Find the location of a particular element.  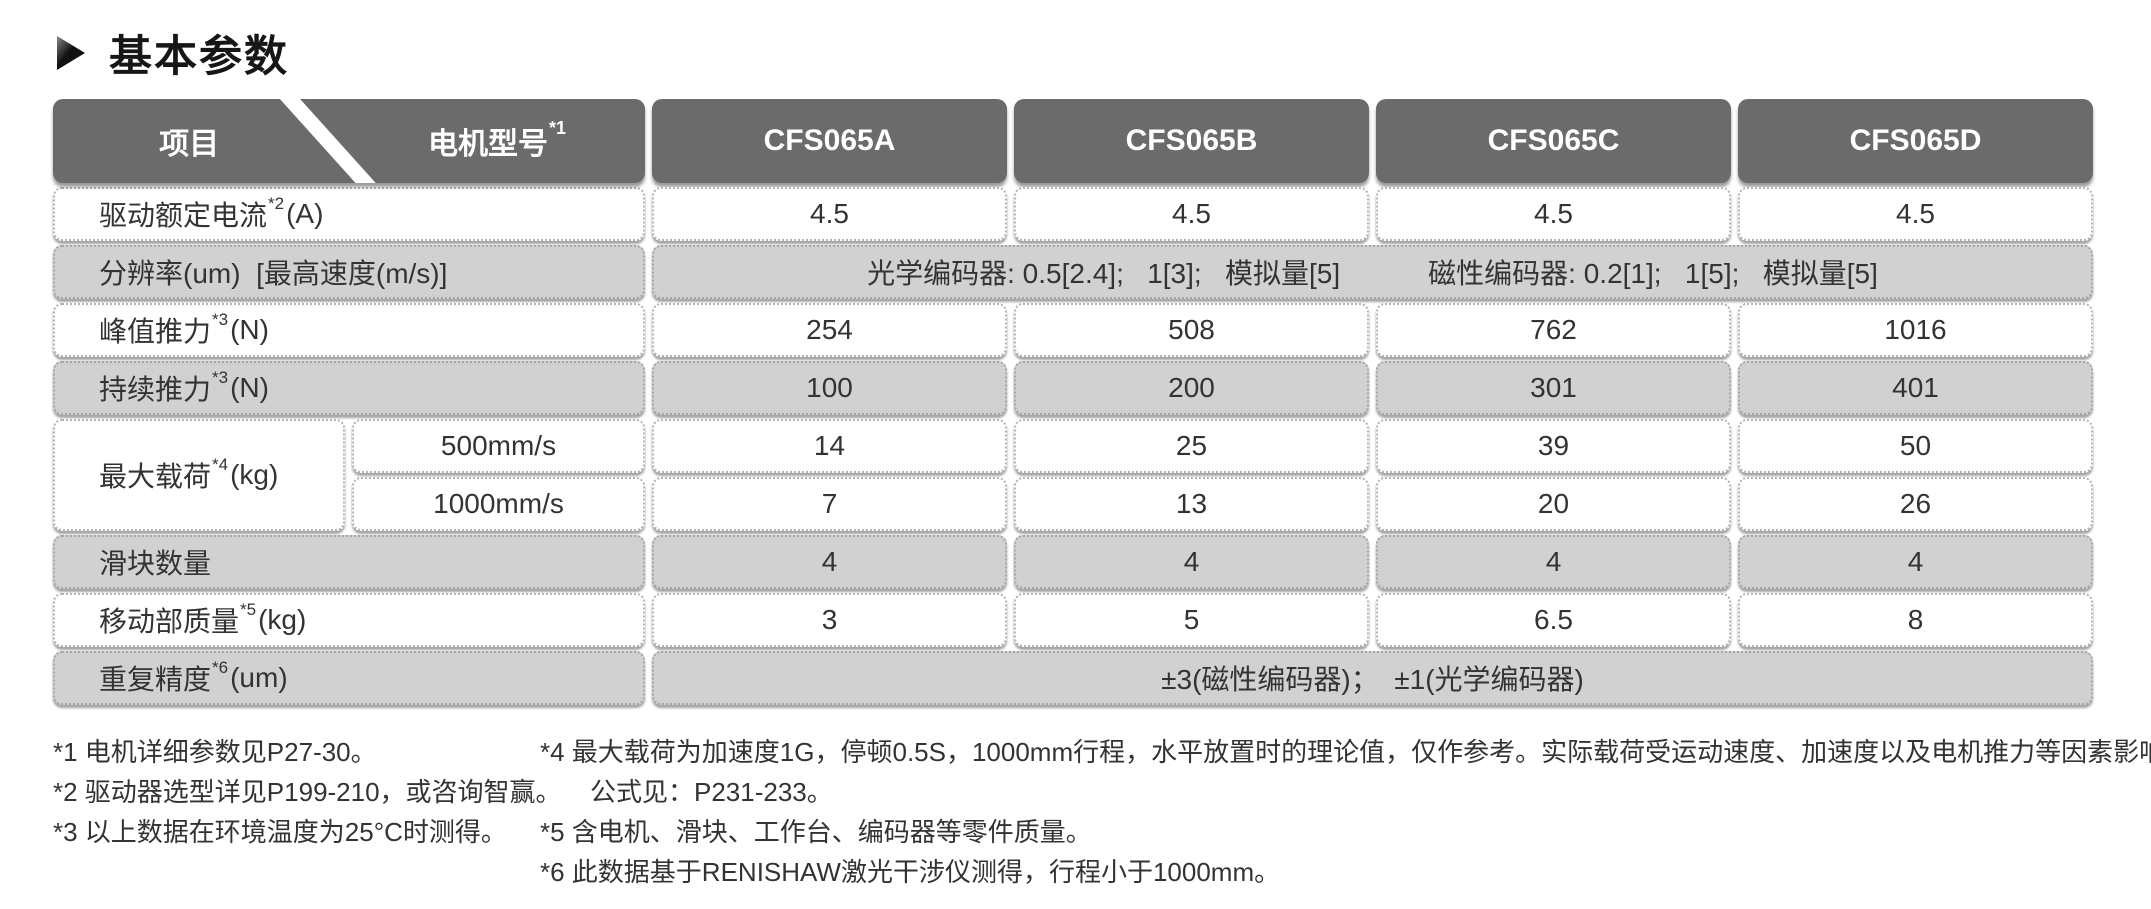

value-cell: 508 is located at coordinates (1191, 330).